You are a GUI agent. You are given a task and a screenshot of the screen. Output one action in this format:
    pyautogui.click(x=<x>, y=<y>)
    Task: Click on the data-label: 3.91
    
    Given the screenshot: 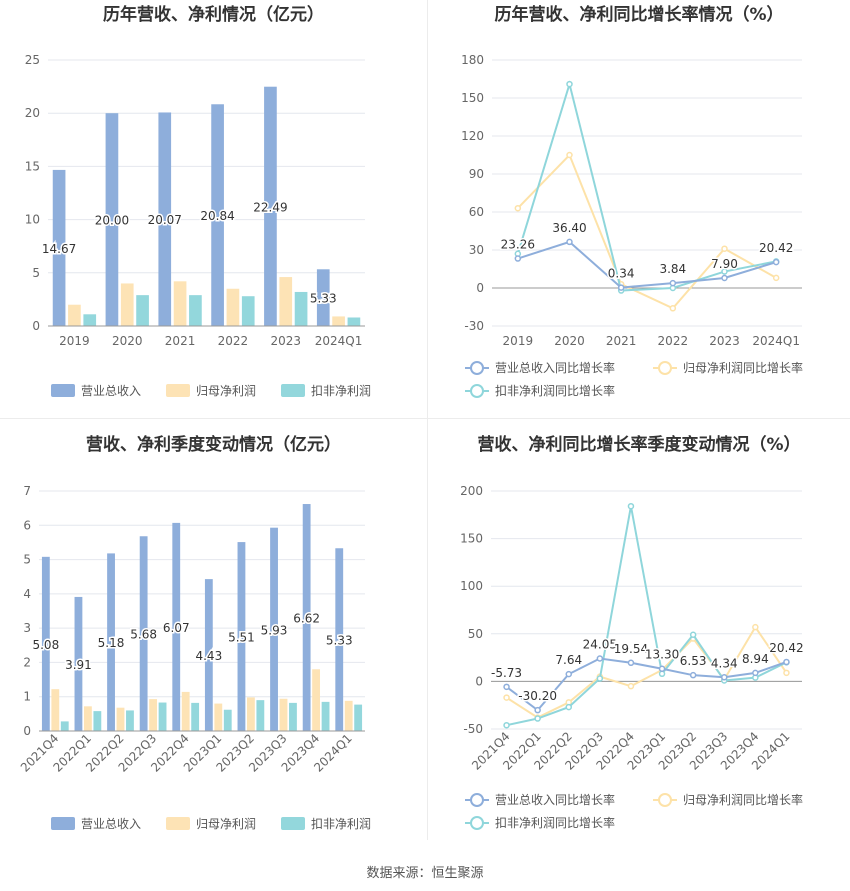 What is the action you would take?
    pyautogui.click(x=78, y=665)
    